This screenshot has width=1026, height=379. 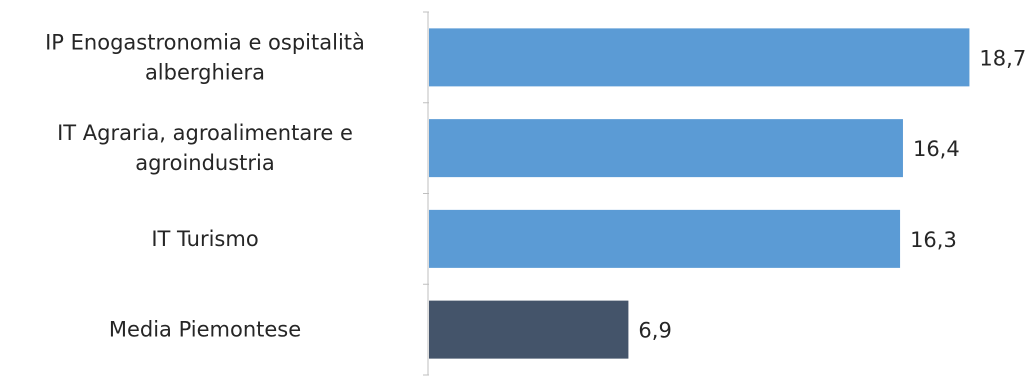 I want to click on category-axis-ticks, so click(x=426, y=193).